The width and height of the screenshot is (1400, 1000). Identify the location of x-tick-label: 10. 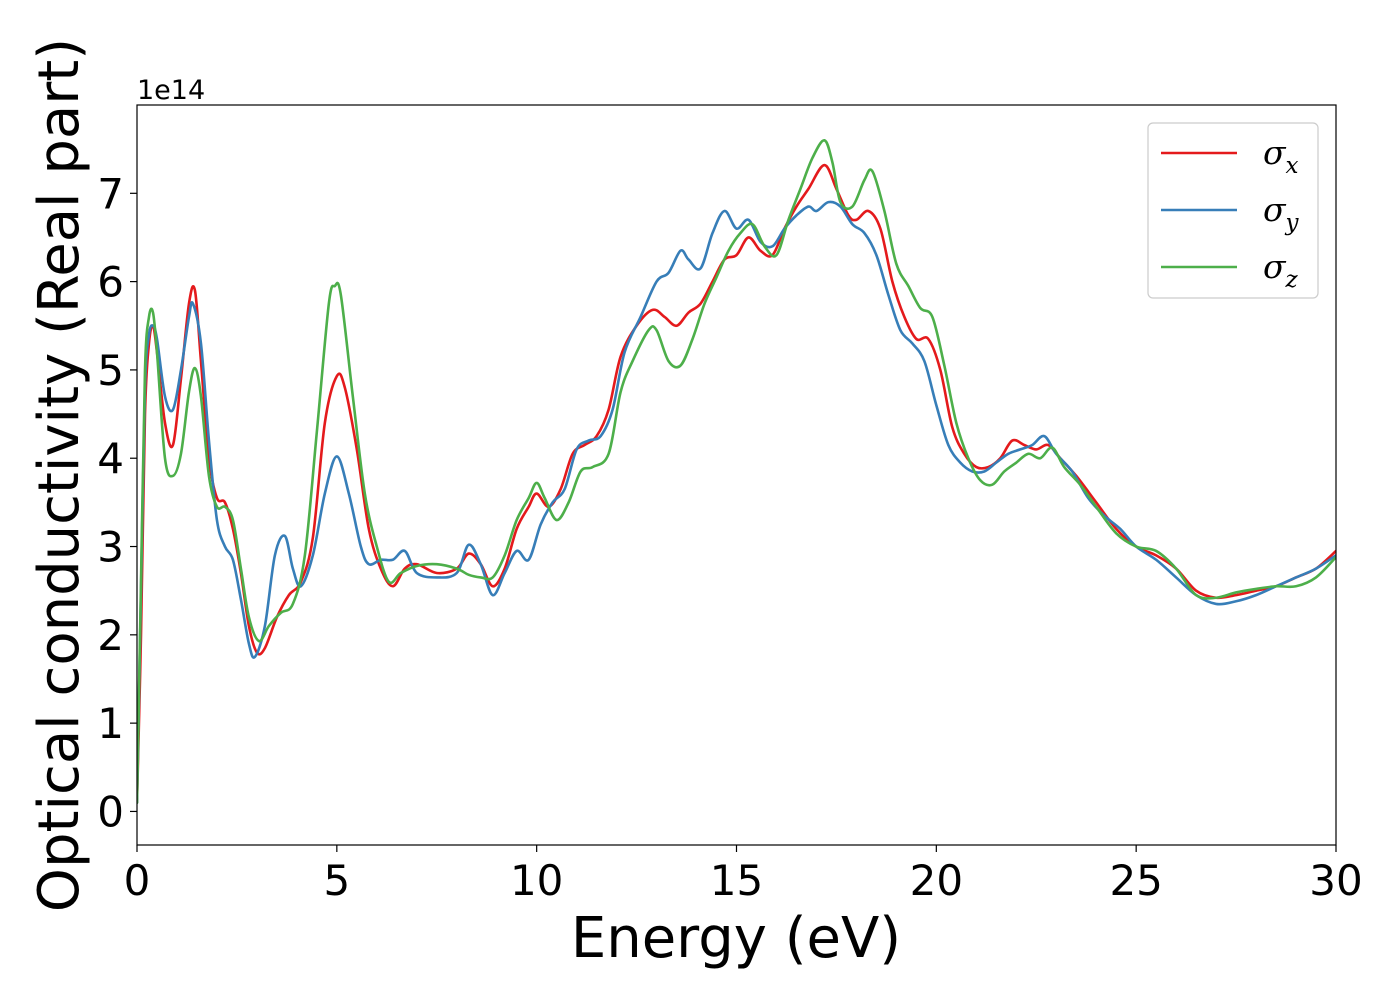
(536, 880).